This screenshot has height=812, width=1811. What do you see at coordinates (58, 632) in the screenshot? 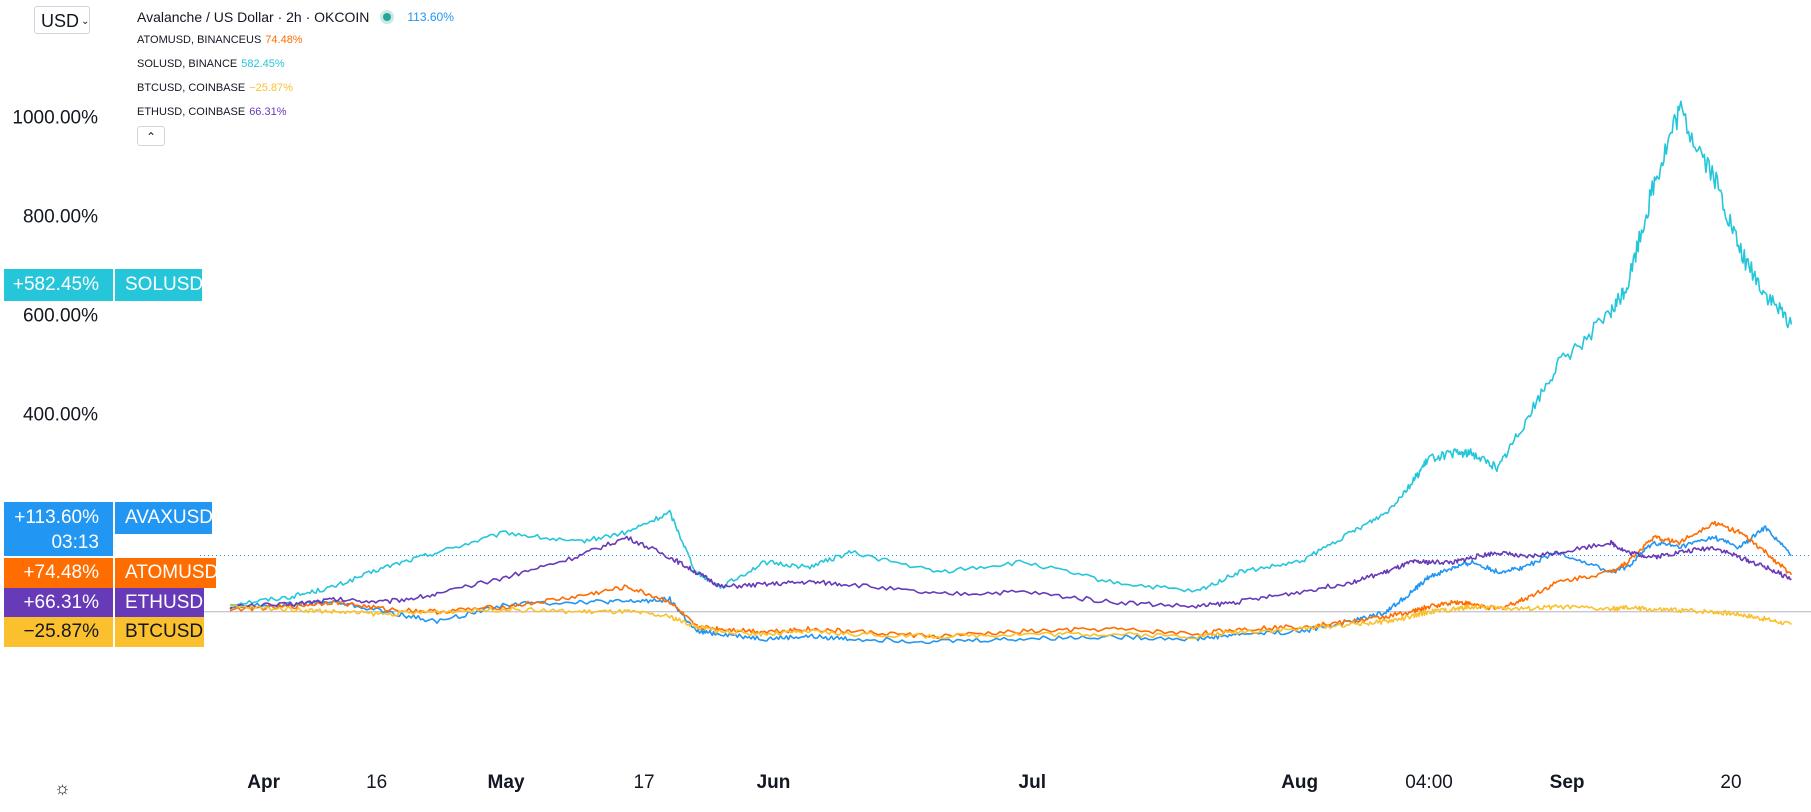
I see `btc-tag-percent: −25.87%` at bounding box center [58, 632].